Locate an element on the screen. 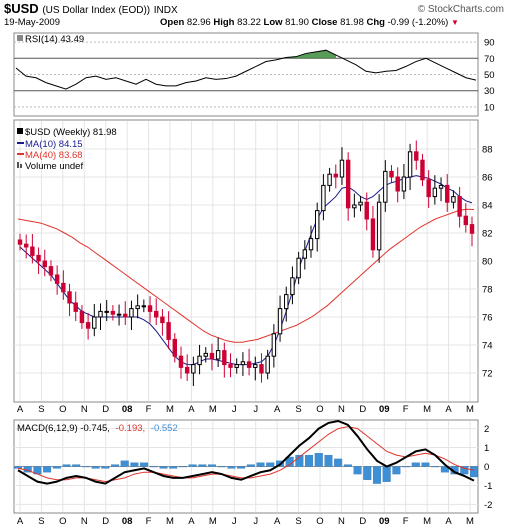  price-tick-label: 88 is located at coordinates (487, 150).